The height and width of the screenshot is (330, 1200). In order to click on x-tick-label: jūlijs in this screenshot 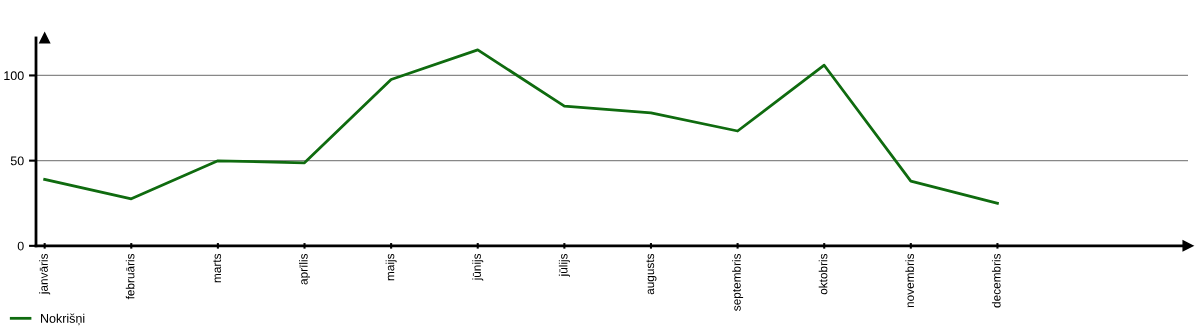, I will do `click(564, 265)`.